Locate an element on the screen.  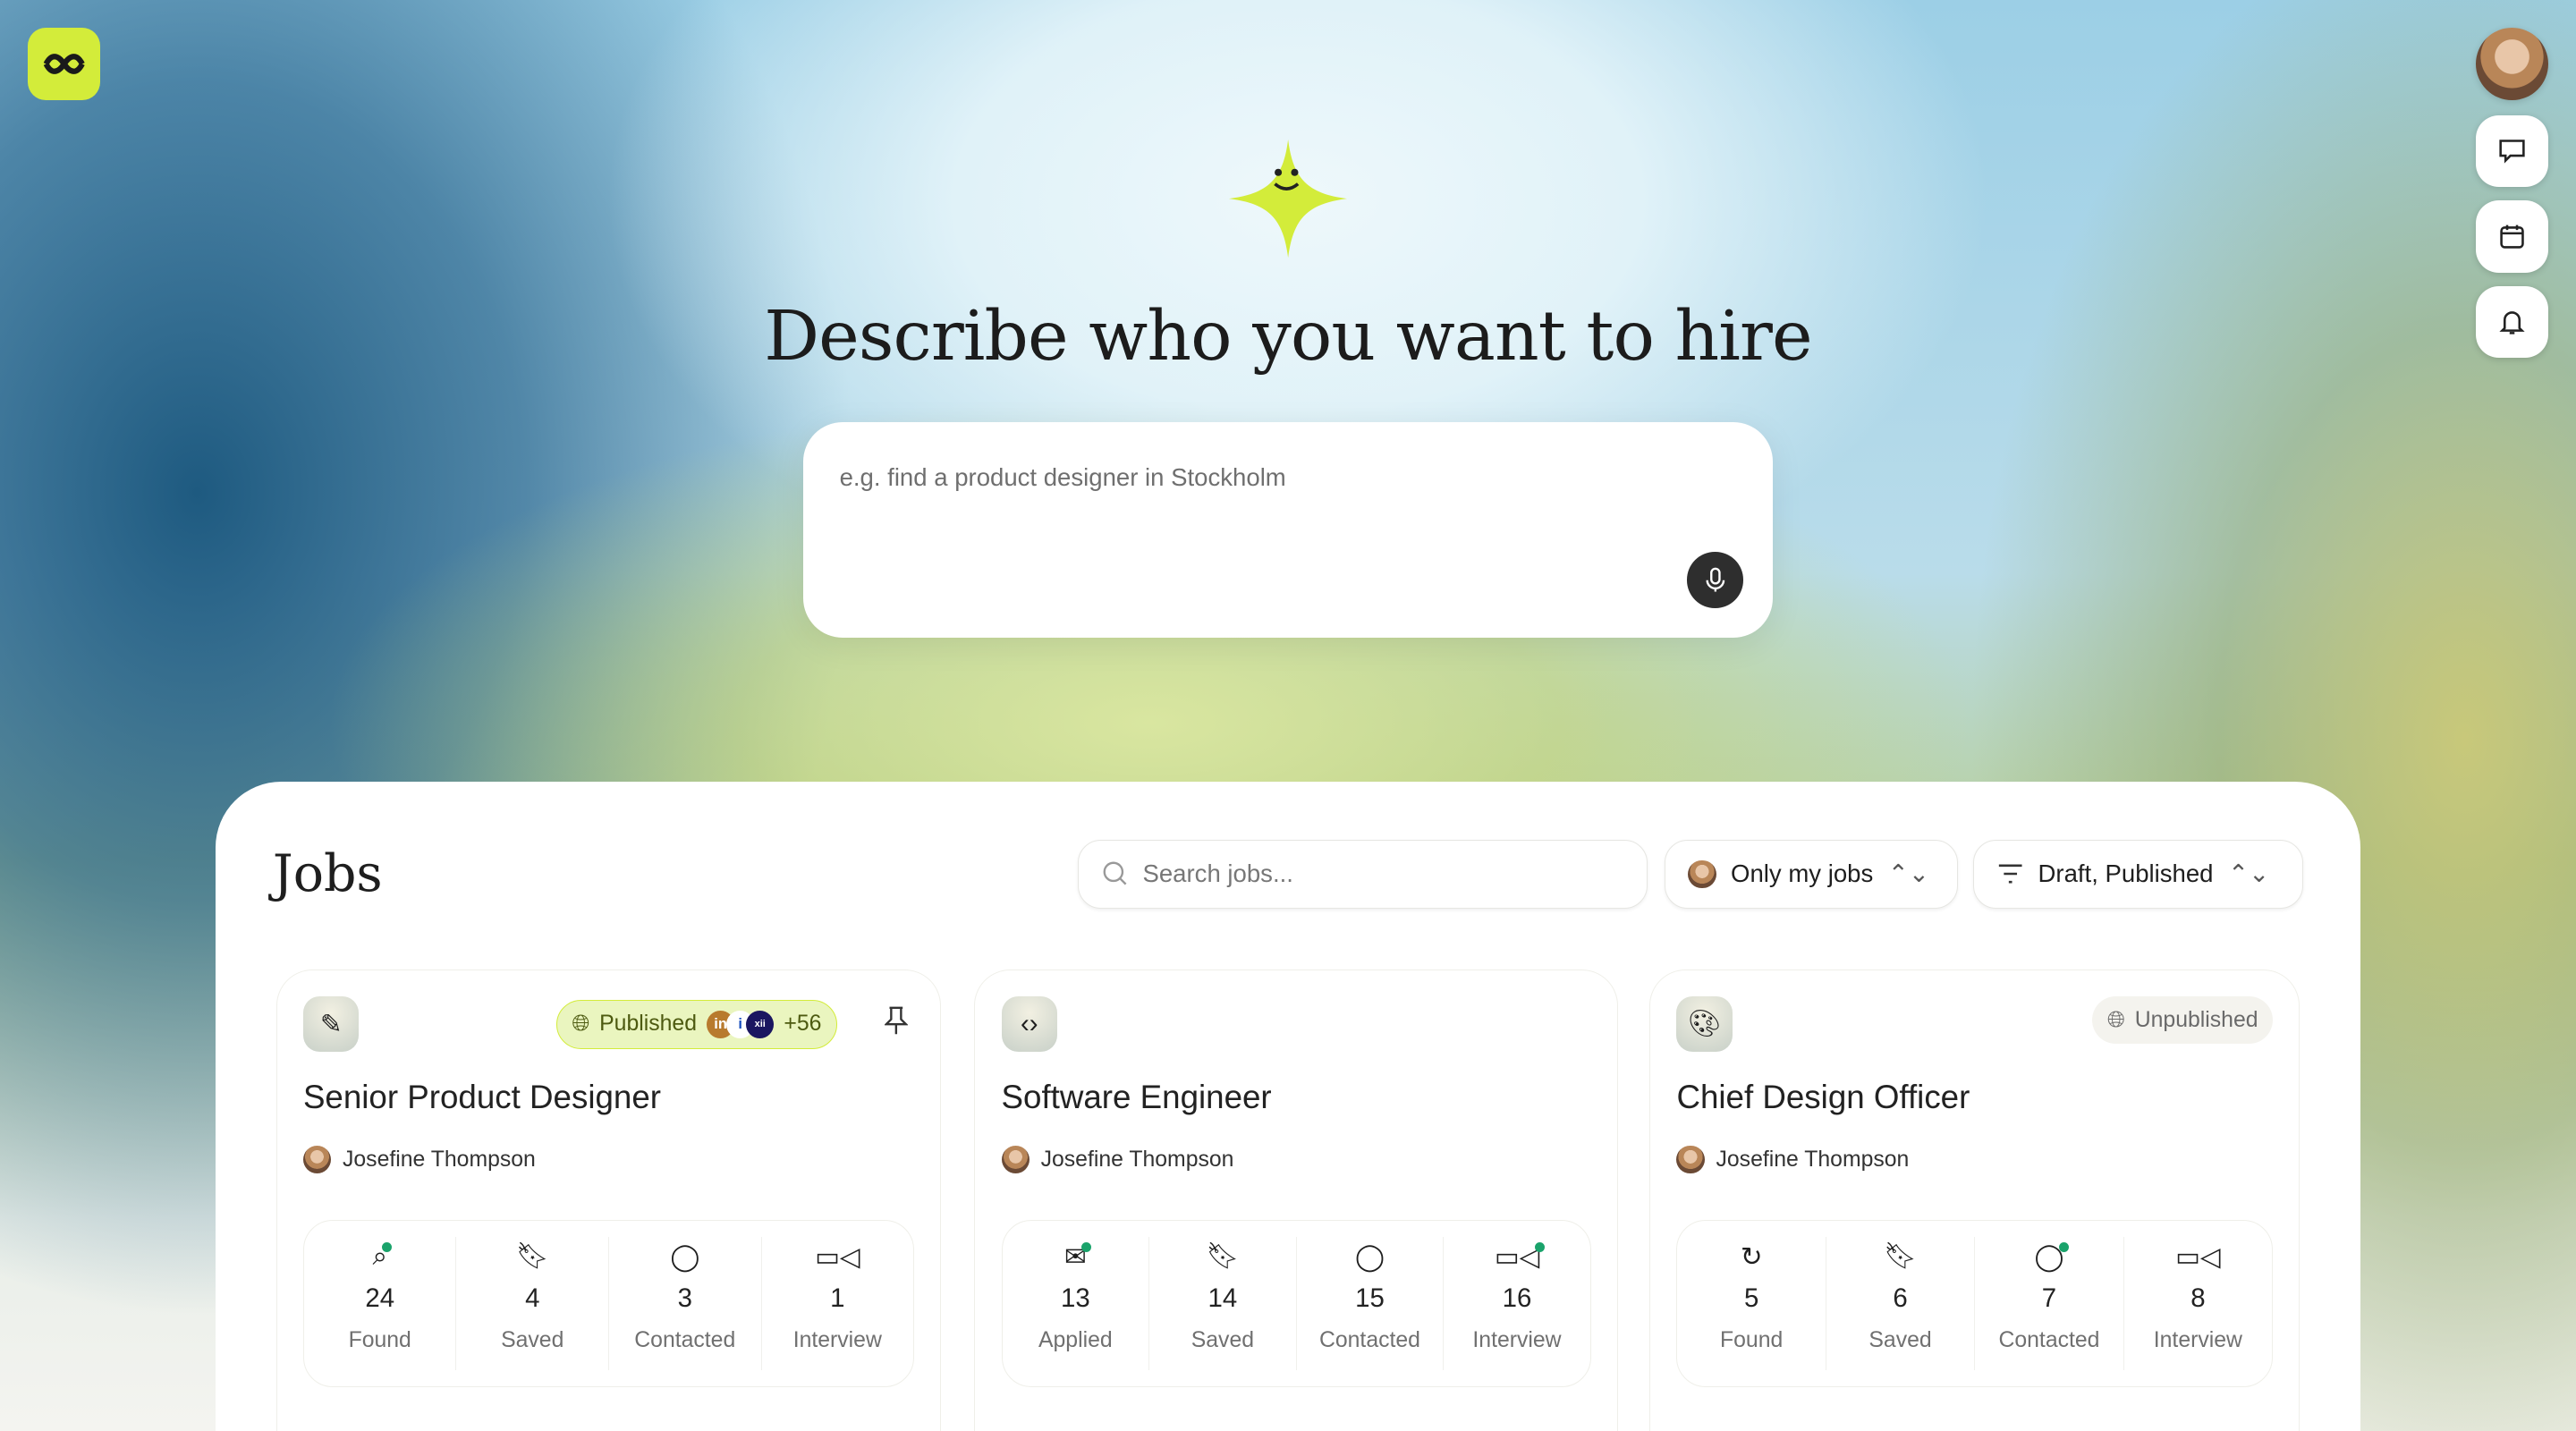
bell-icon is located at coordinates (2512, 323).